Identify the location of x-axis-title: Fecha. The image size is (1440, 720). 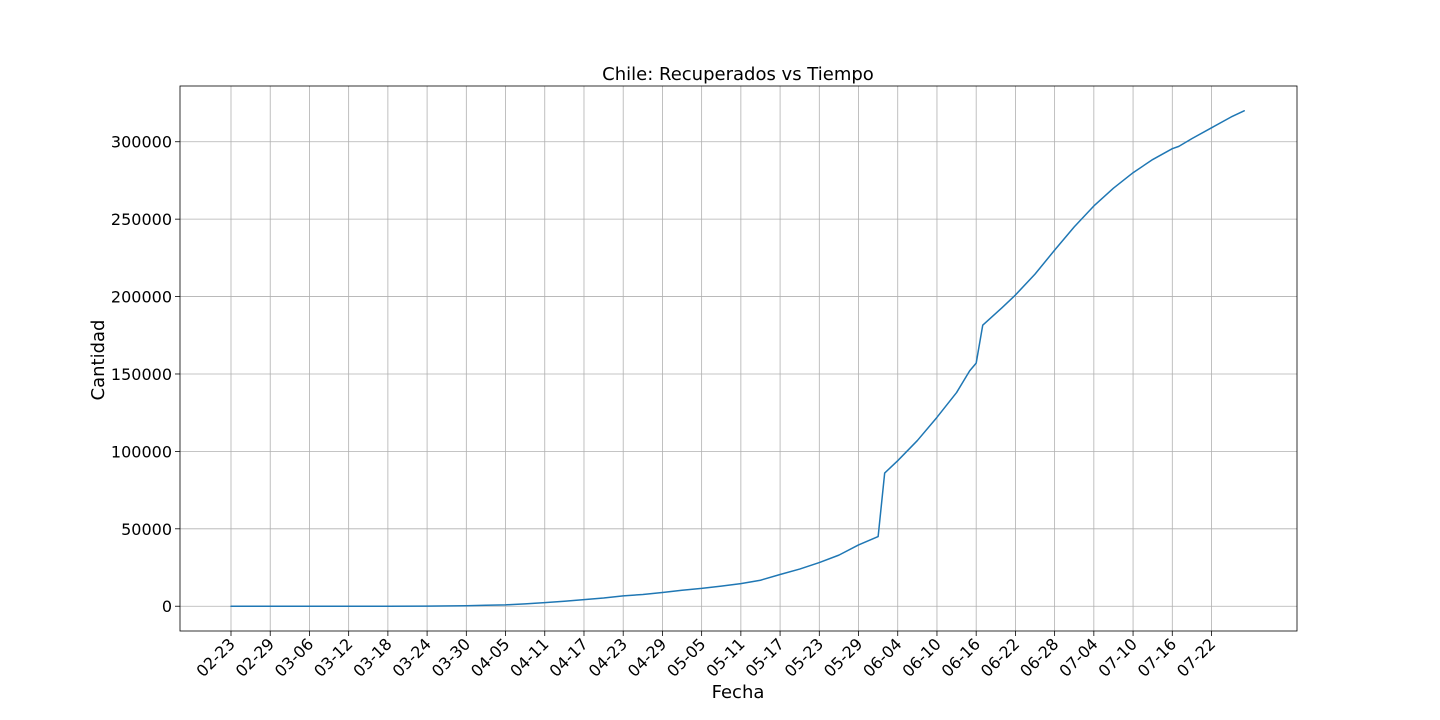
(738, 692).